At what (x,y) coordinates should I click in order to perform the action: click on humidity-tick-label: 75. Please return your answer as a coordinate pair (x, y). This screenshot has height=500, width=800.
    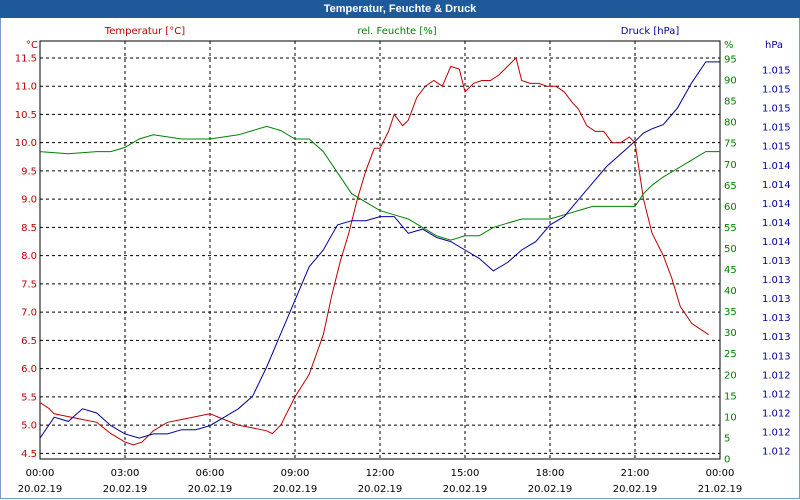
    Looking at the image, I should click on (730, 144).